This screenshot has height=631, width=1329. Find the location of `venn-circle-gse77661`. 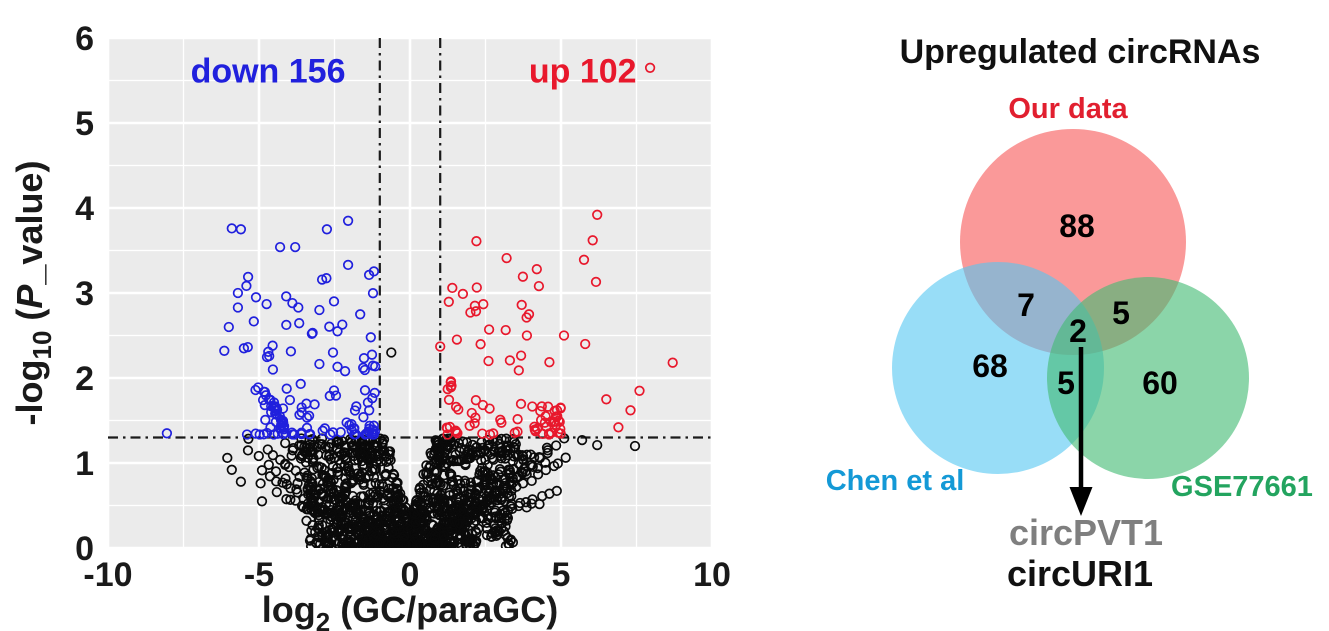

venn-circle-gse77661 is located at coordinates (1148, 378).